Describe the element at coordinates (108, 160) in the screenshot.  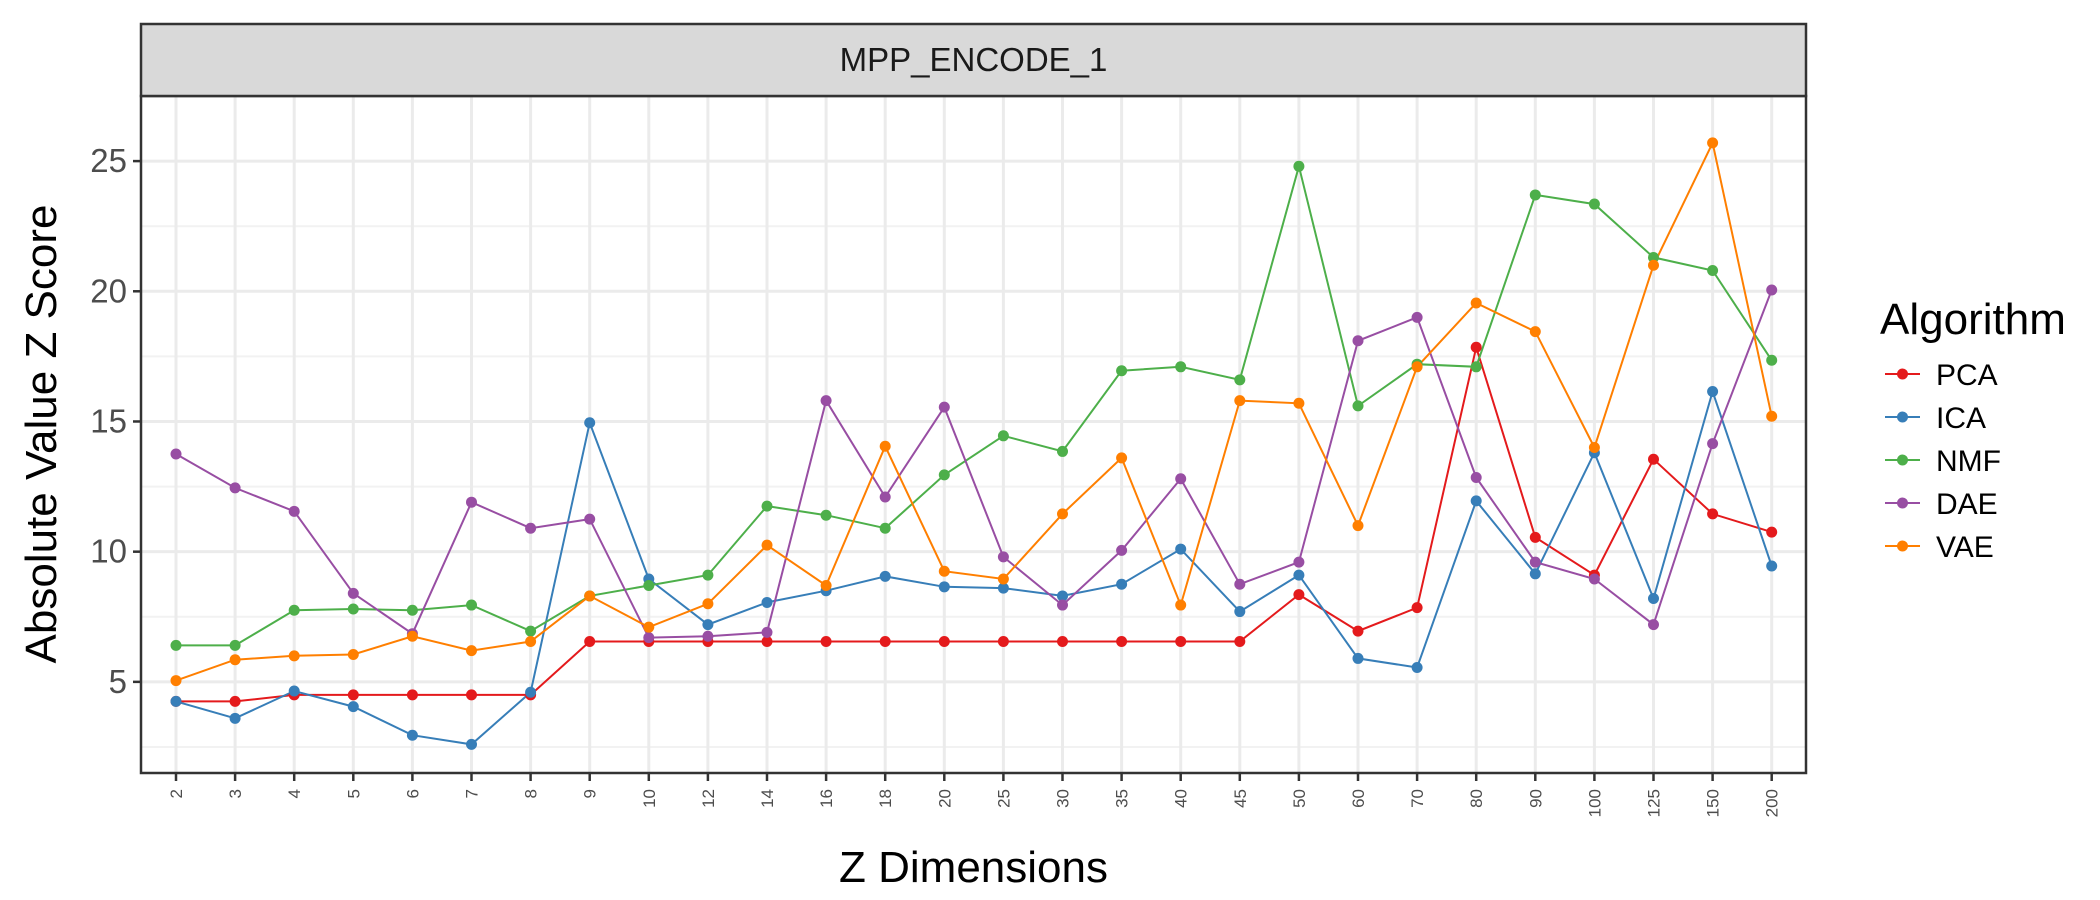
I see `y-tick-label: 25` at that location.